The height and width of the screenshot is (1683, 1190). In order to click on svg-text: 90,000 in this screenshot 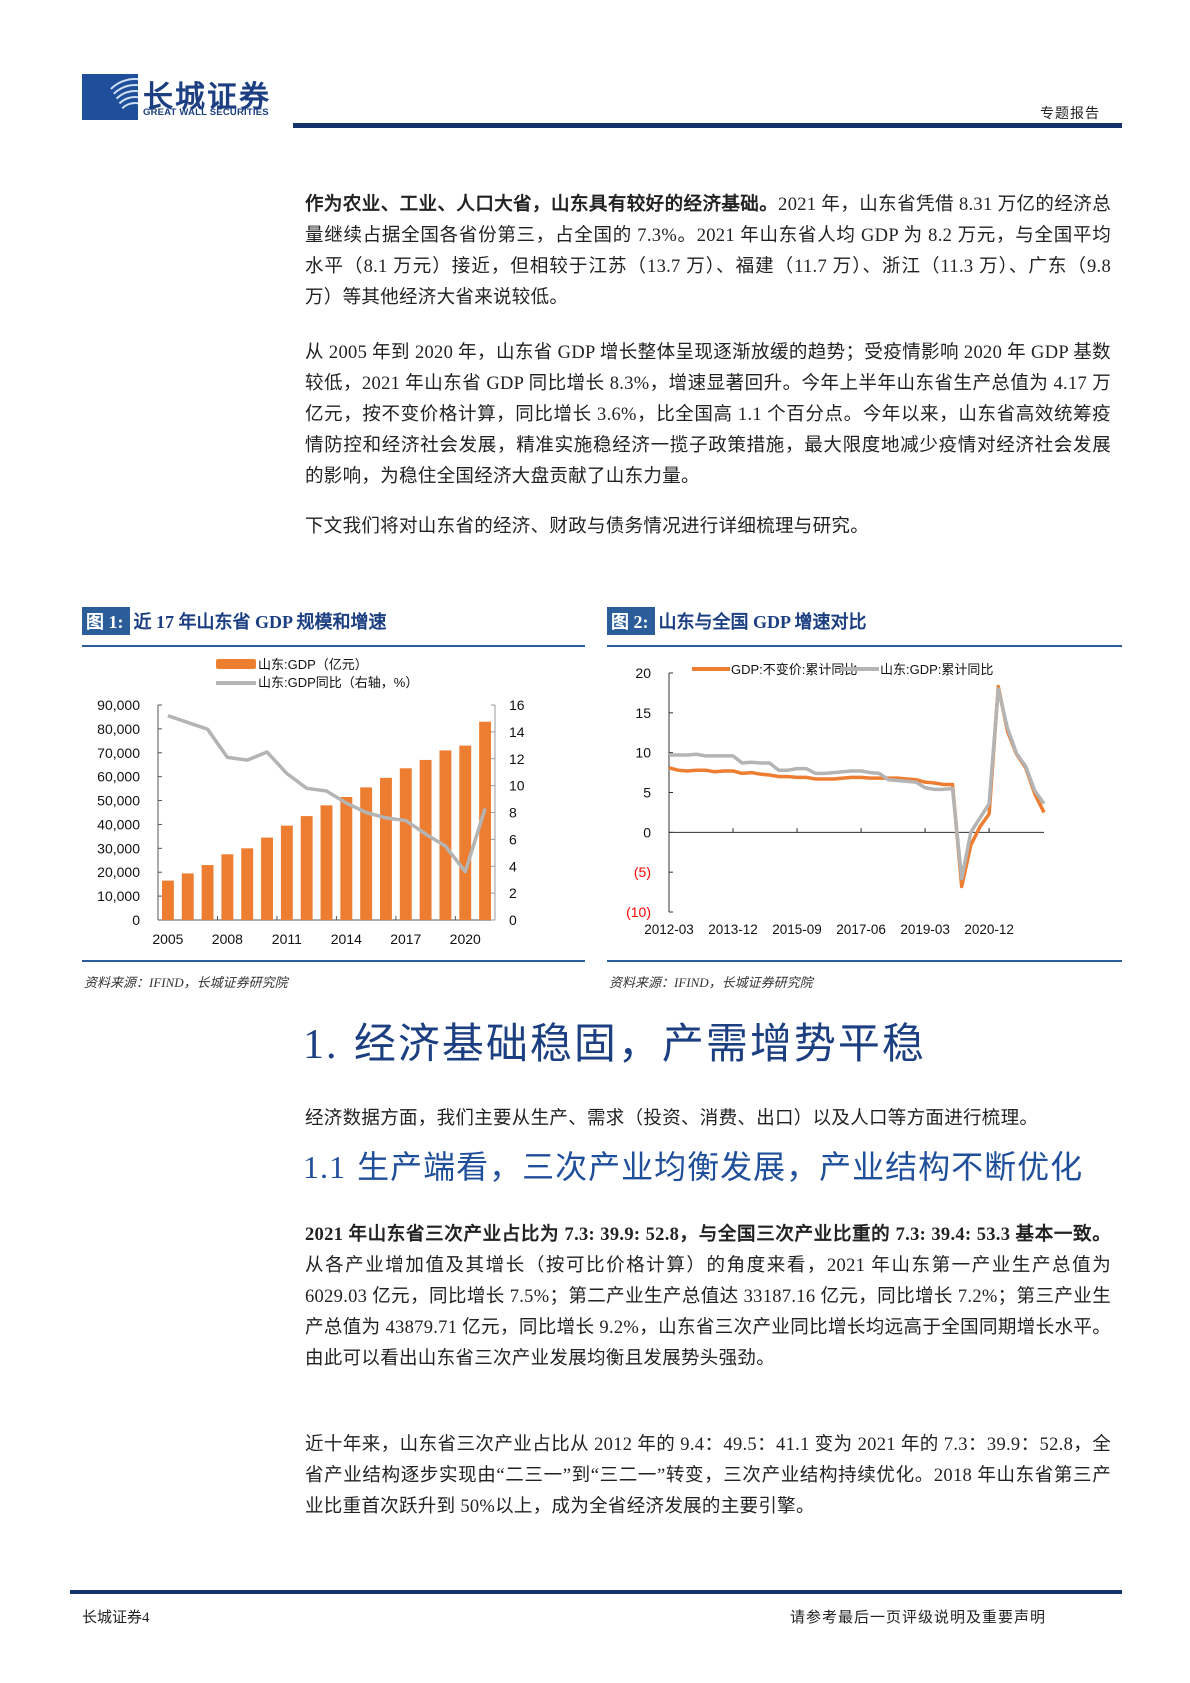, I will do `click(118, 705)`.